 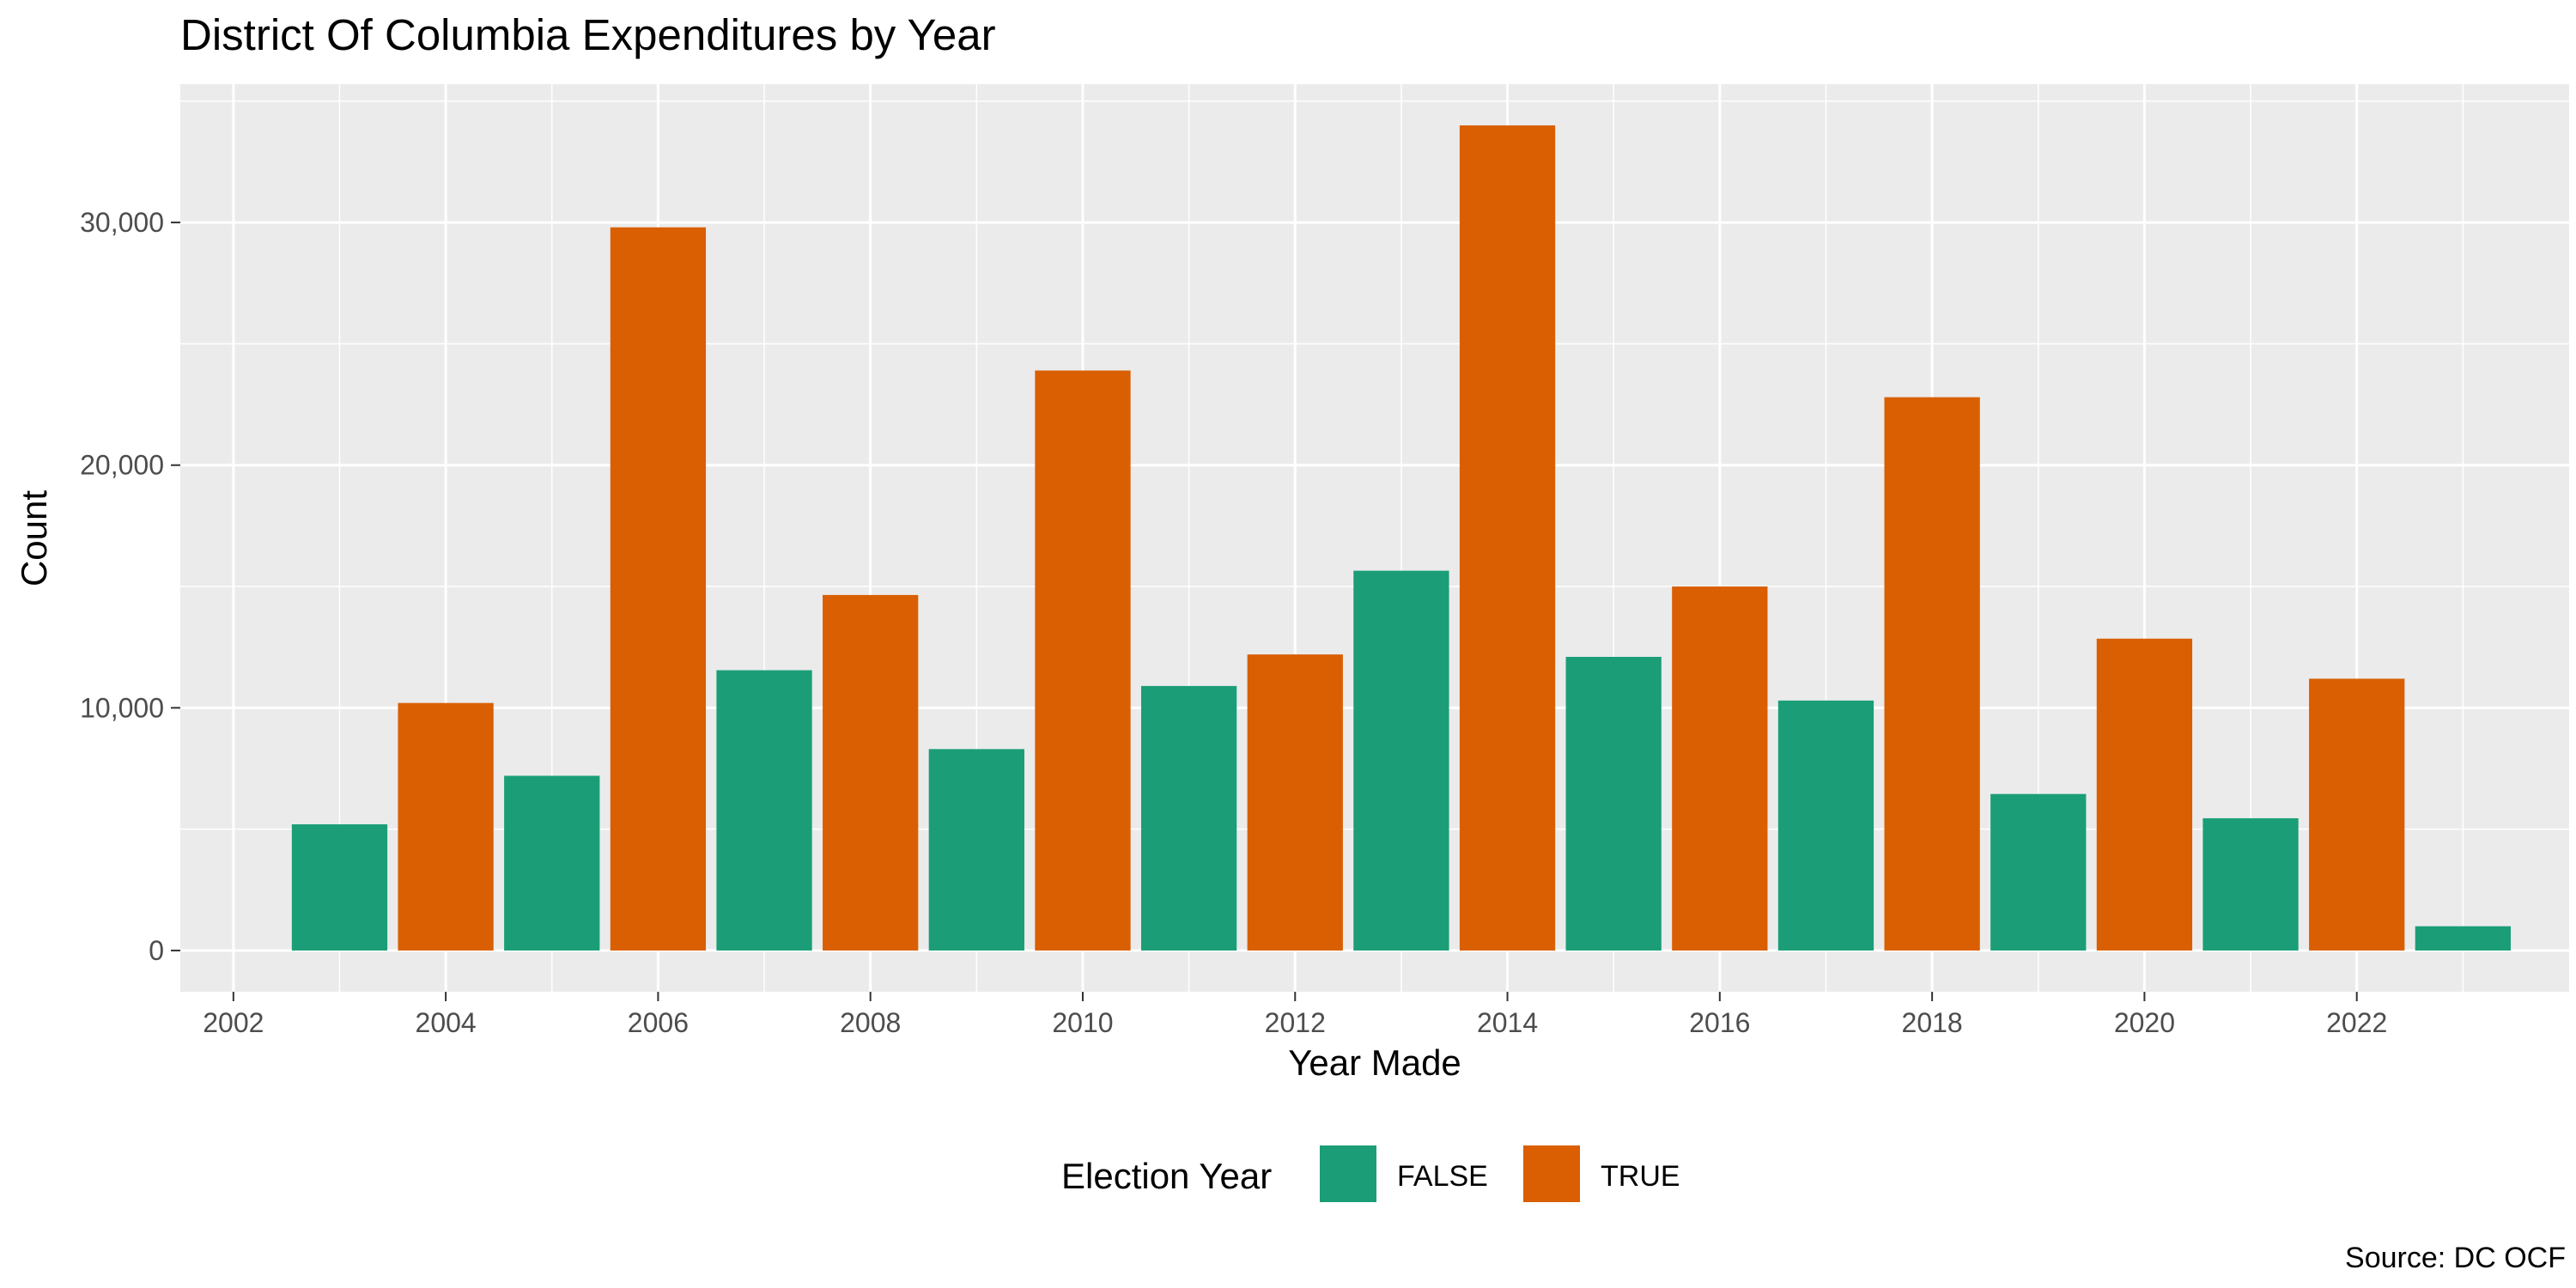 What do you see at coordinates (156, 951) in the screenshot?
I see `y-tick-label: 0` at bounding box center [156, 951].